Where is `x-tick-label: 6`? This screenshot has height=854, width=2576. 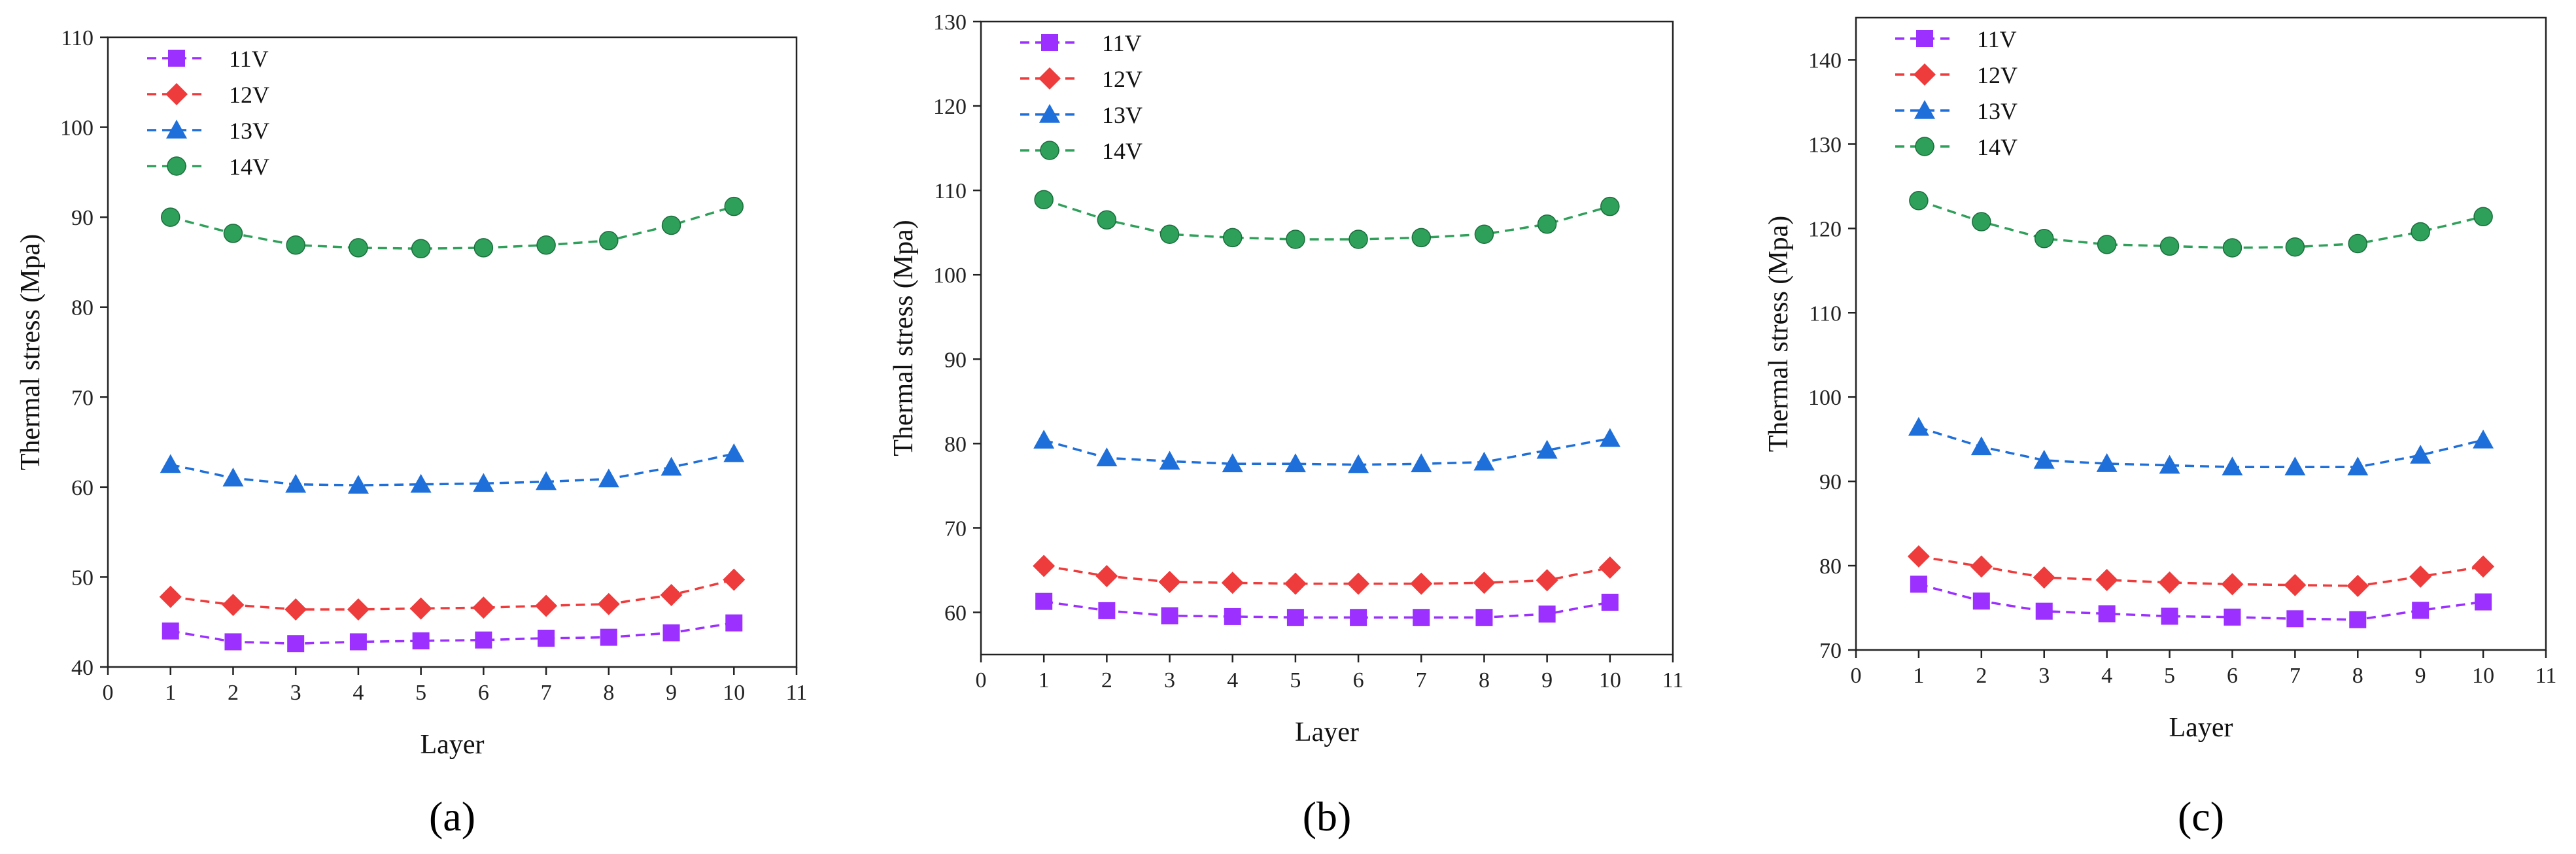 x-tick-label: 6 is located at coordinates (484, 693).